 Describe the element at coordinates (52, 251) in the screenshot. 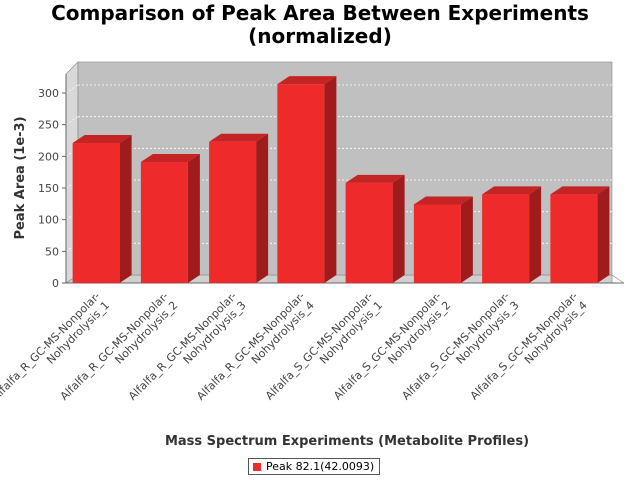

I see `y-tick-label-1: 50` at that location.